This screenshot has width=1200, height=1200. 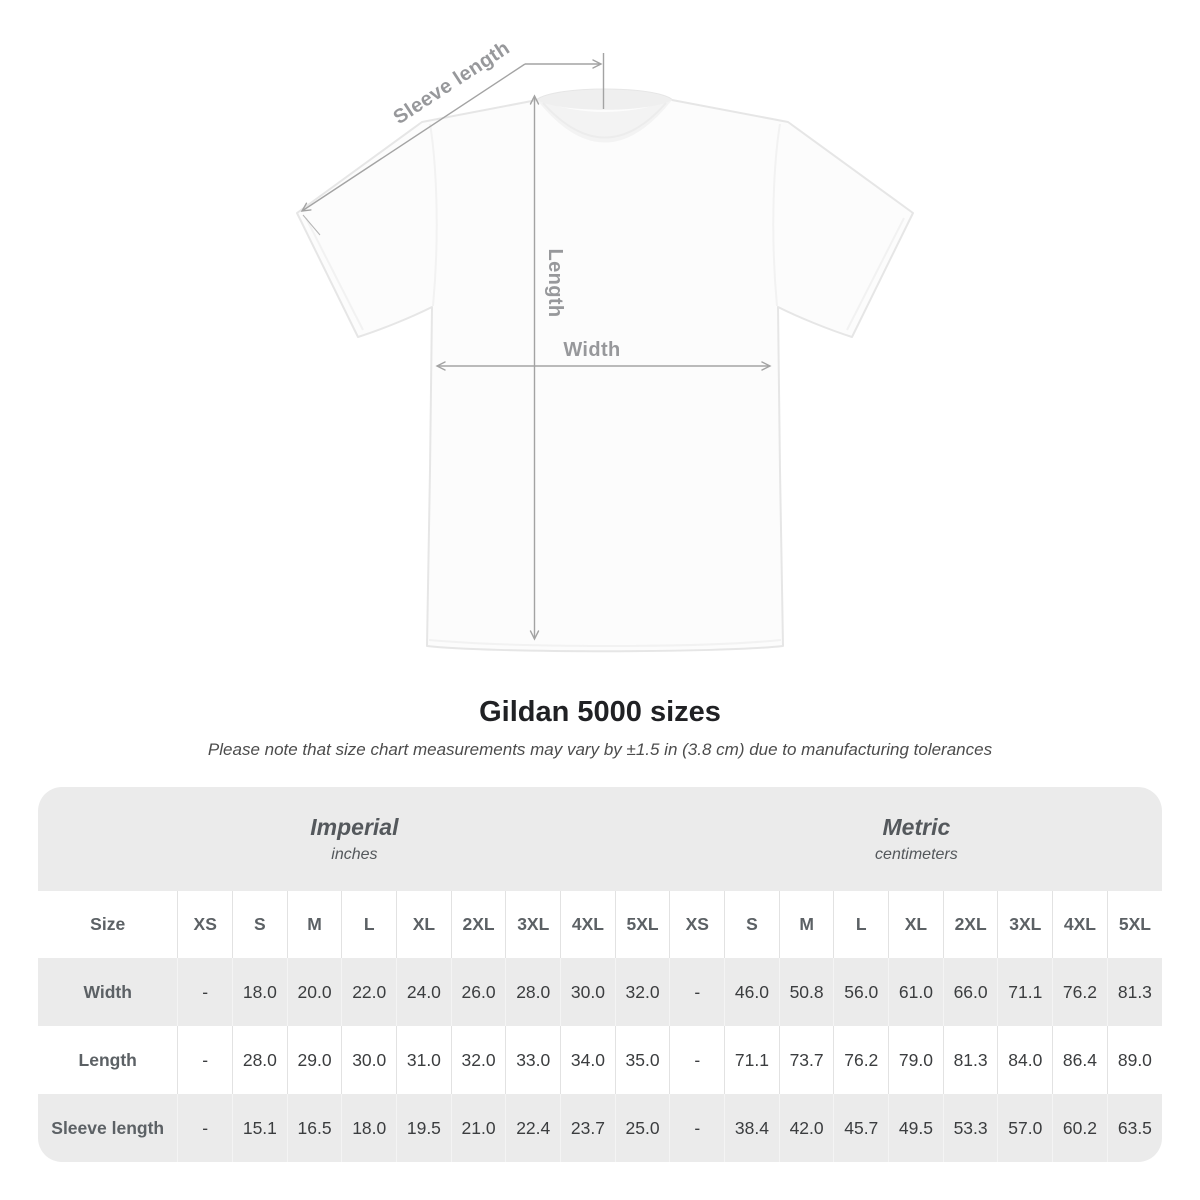 What do you see at coordinates (752, 992) in the screenshot?
I see `value-cell: 46.0` at bounding box center [752, 992].